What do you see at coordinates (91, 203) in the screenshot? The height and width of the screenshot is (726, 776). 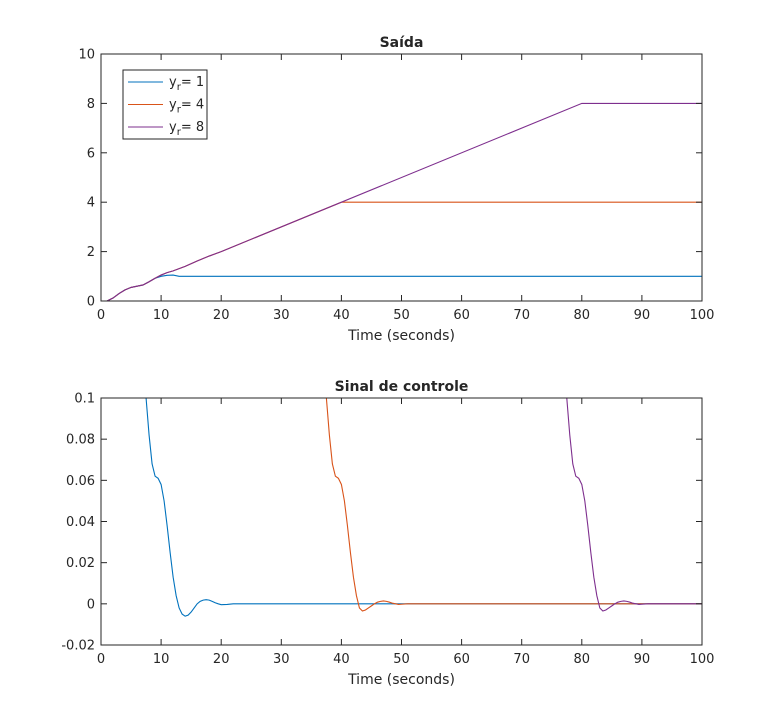 I see `y-tick-label: 4` at bounding box center [91, 203].